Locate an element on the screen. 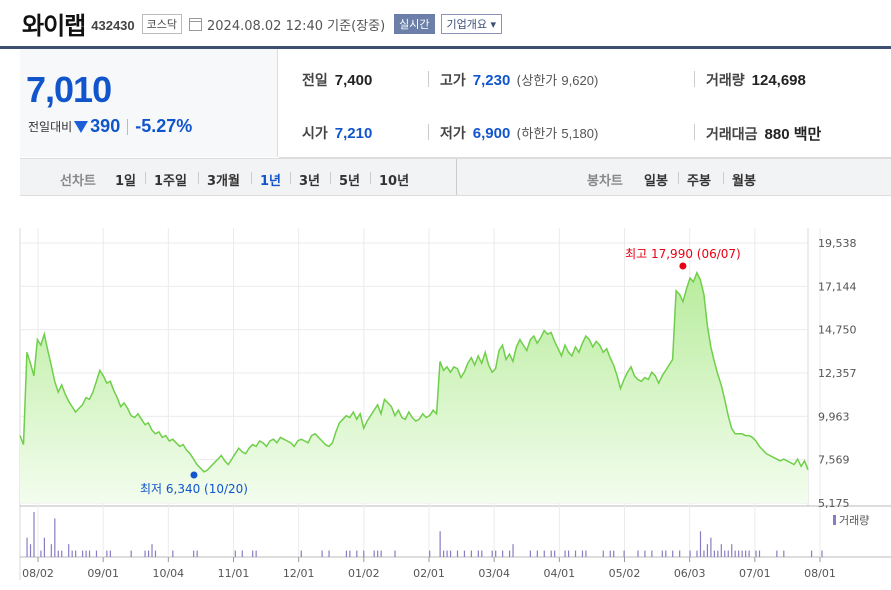 The height and width of the screenshot is (590, 891). down-arrow-icon is located at coordinates (81, 126).